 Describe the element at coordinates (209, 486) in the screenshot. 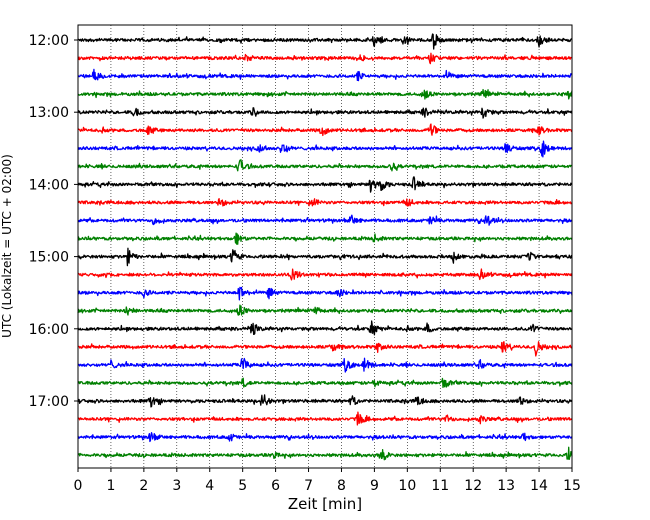

I see `x-tick-label: 4` at that location.